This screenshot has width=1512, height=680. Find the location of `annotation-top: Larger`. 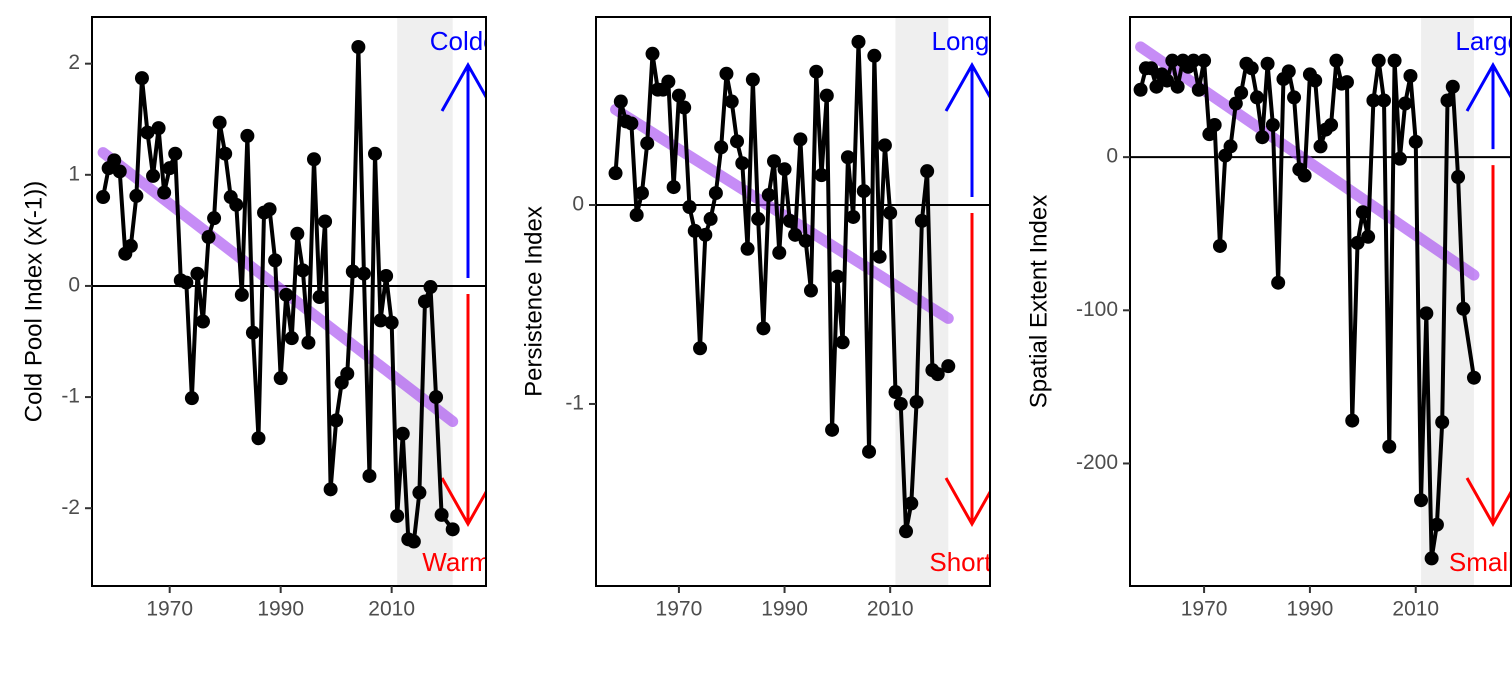

annotation-top: Larger is located at coordinates (1483, 41).